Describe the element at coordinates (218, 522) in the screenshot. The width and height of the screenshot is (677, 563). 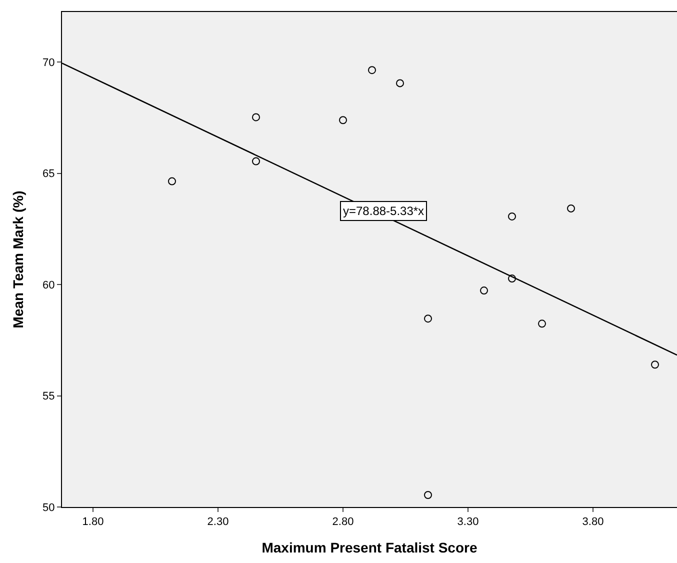
I see `x-tick-label: 2.30` at that location.